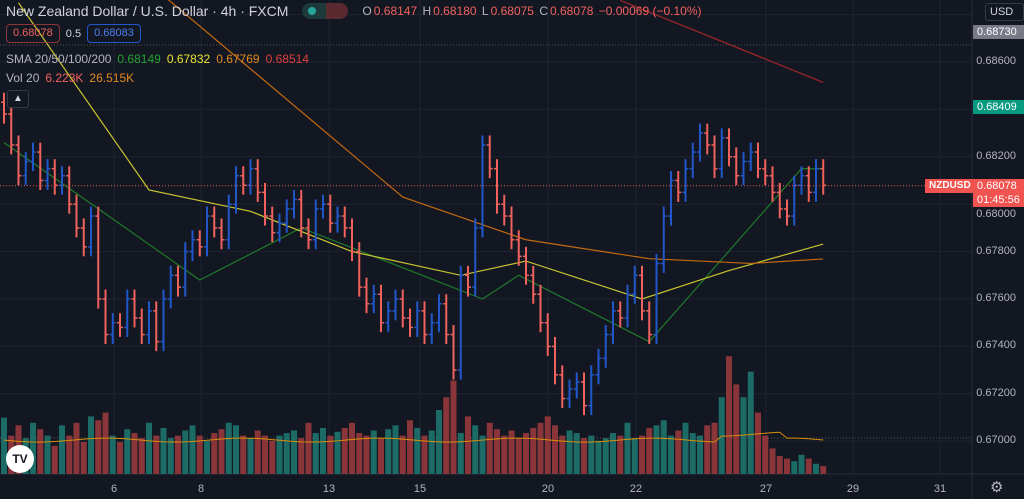 The width and height of the screenshot is (1024, 499). I want to click on buy-button: 0.68083, so click(114, 33).